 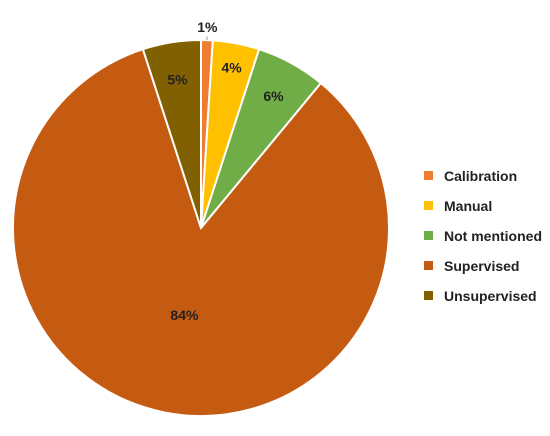 What do you see at coordinates (428, 175) in the screenshot?
I see `legend-swatch-calibration` at bounding box center [428, 175].